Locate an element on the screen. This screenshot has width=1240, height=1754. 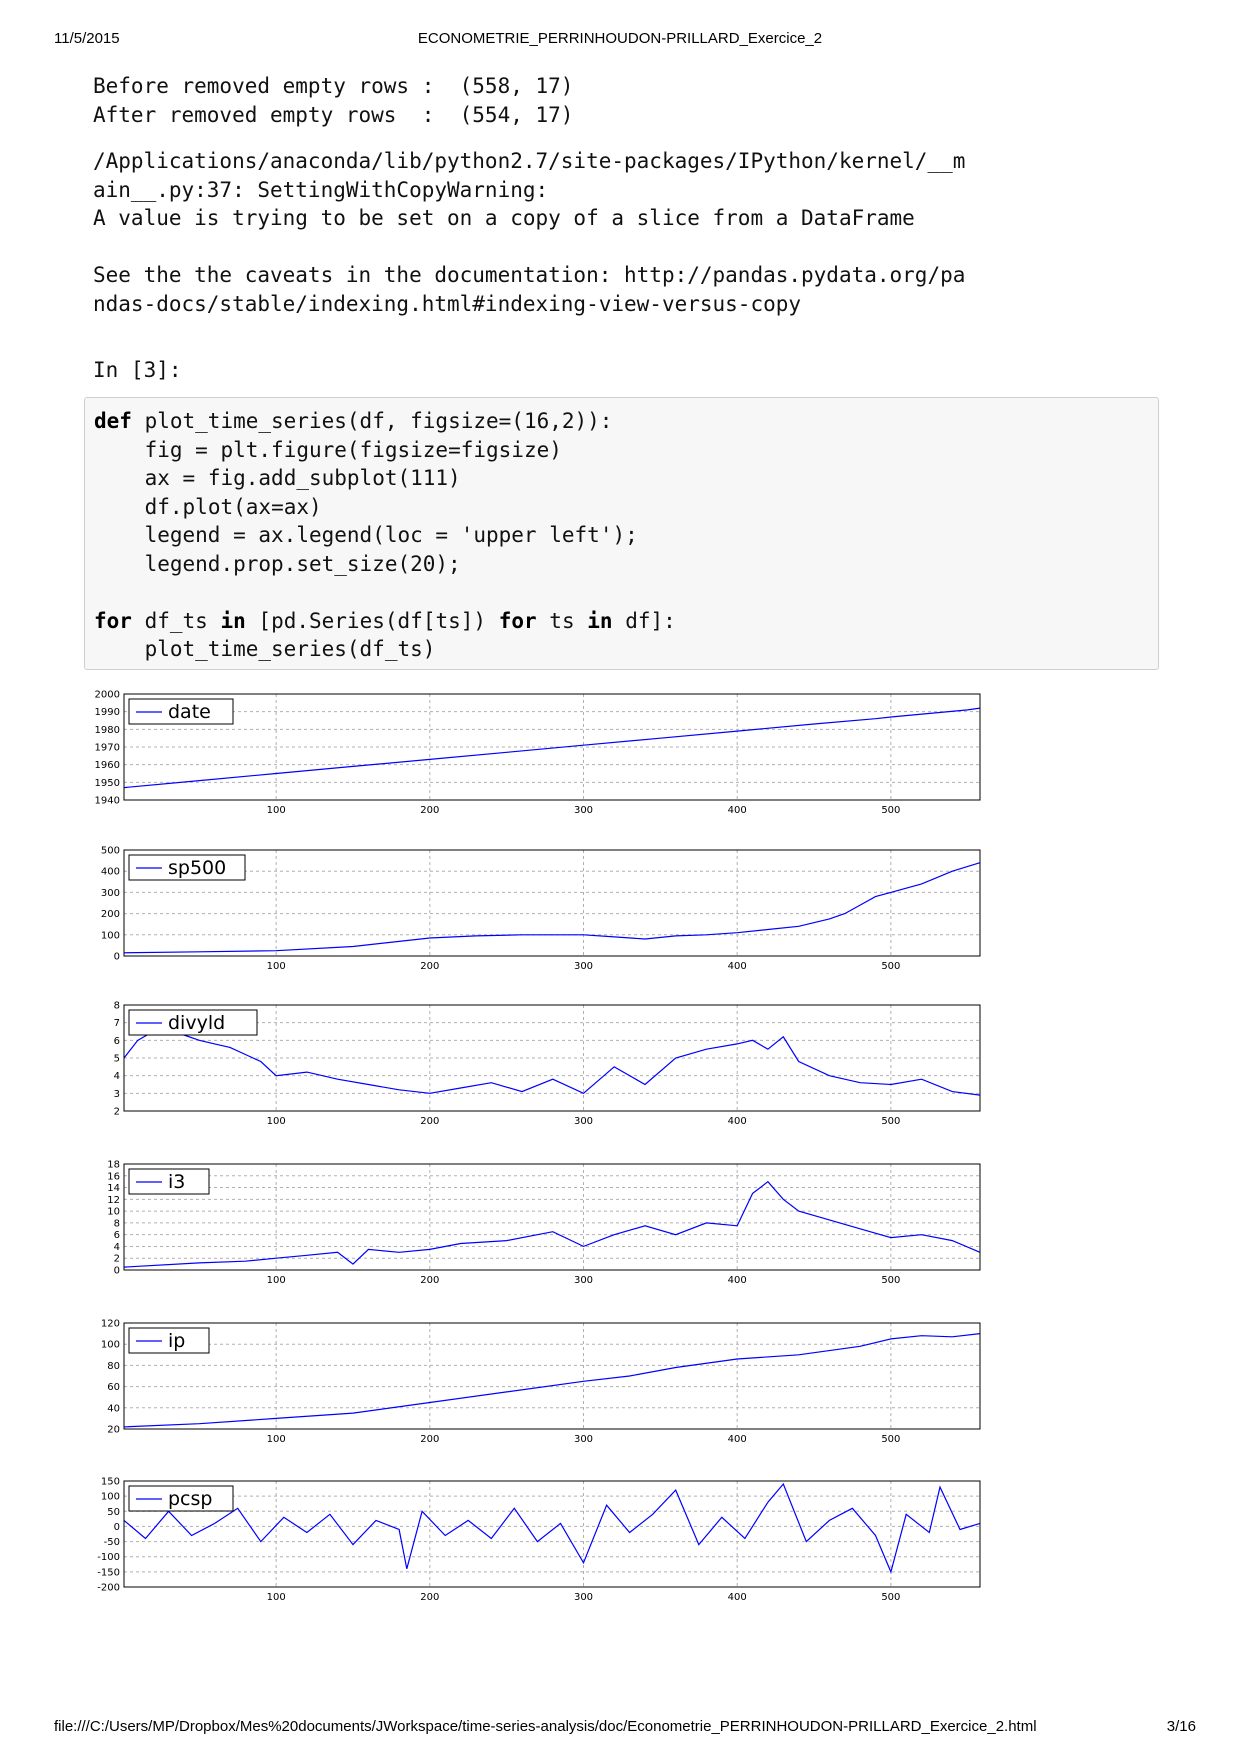
series-line-date is located at coordinates (552, 748).